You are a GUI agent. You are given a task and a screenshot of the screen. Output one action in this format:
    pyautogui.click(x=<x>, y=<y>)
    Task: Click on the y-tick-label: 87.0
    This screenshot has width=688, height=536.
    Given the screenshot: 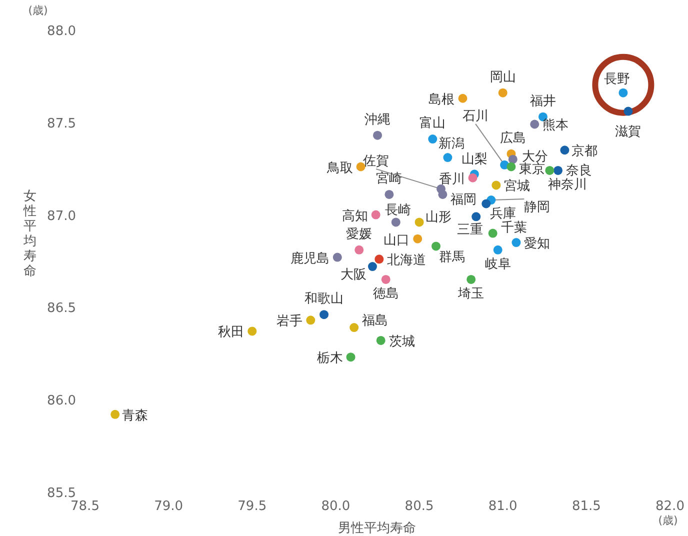 What is the action you would take?
    pyautogui.click(x=61, y=216)
    